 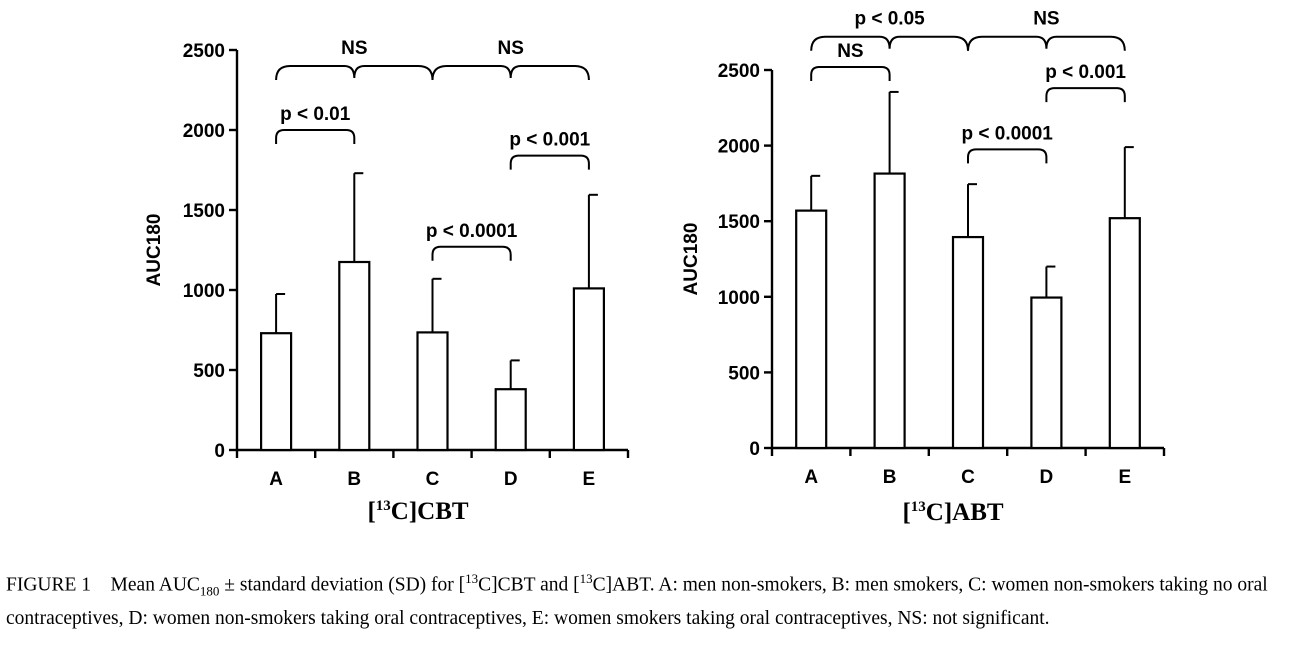 I want to click on x-axis-label: [13C]CBT, so click(x=417, y=511).